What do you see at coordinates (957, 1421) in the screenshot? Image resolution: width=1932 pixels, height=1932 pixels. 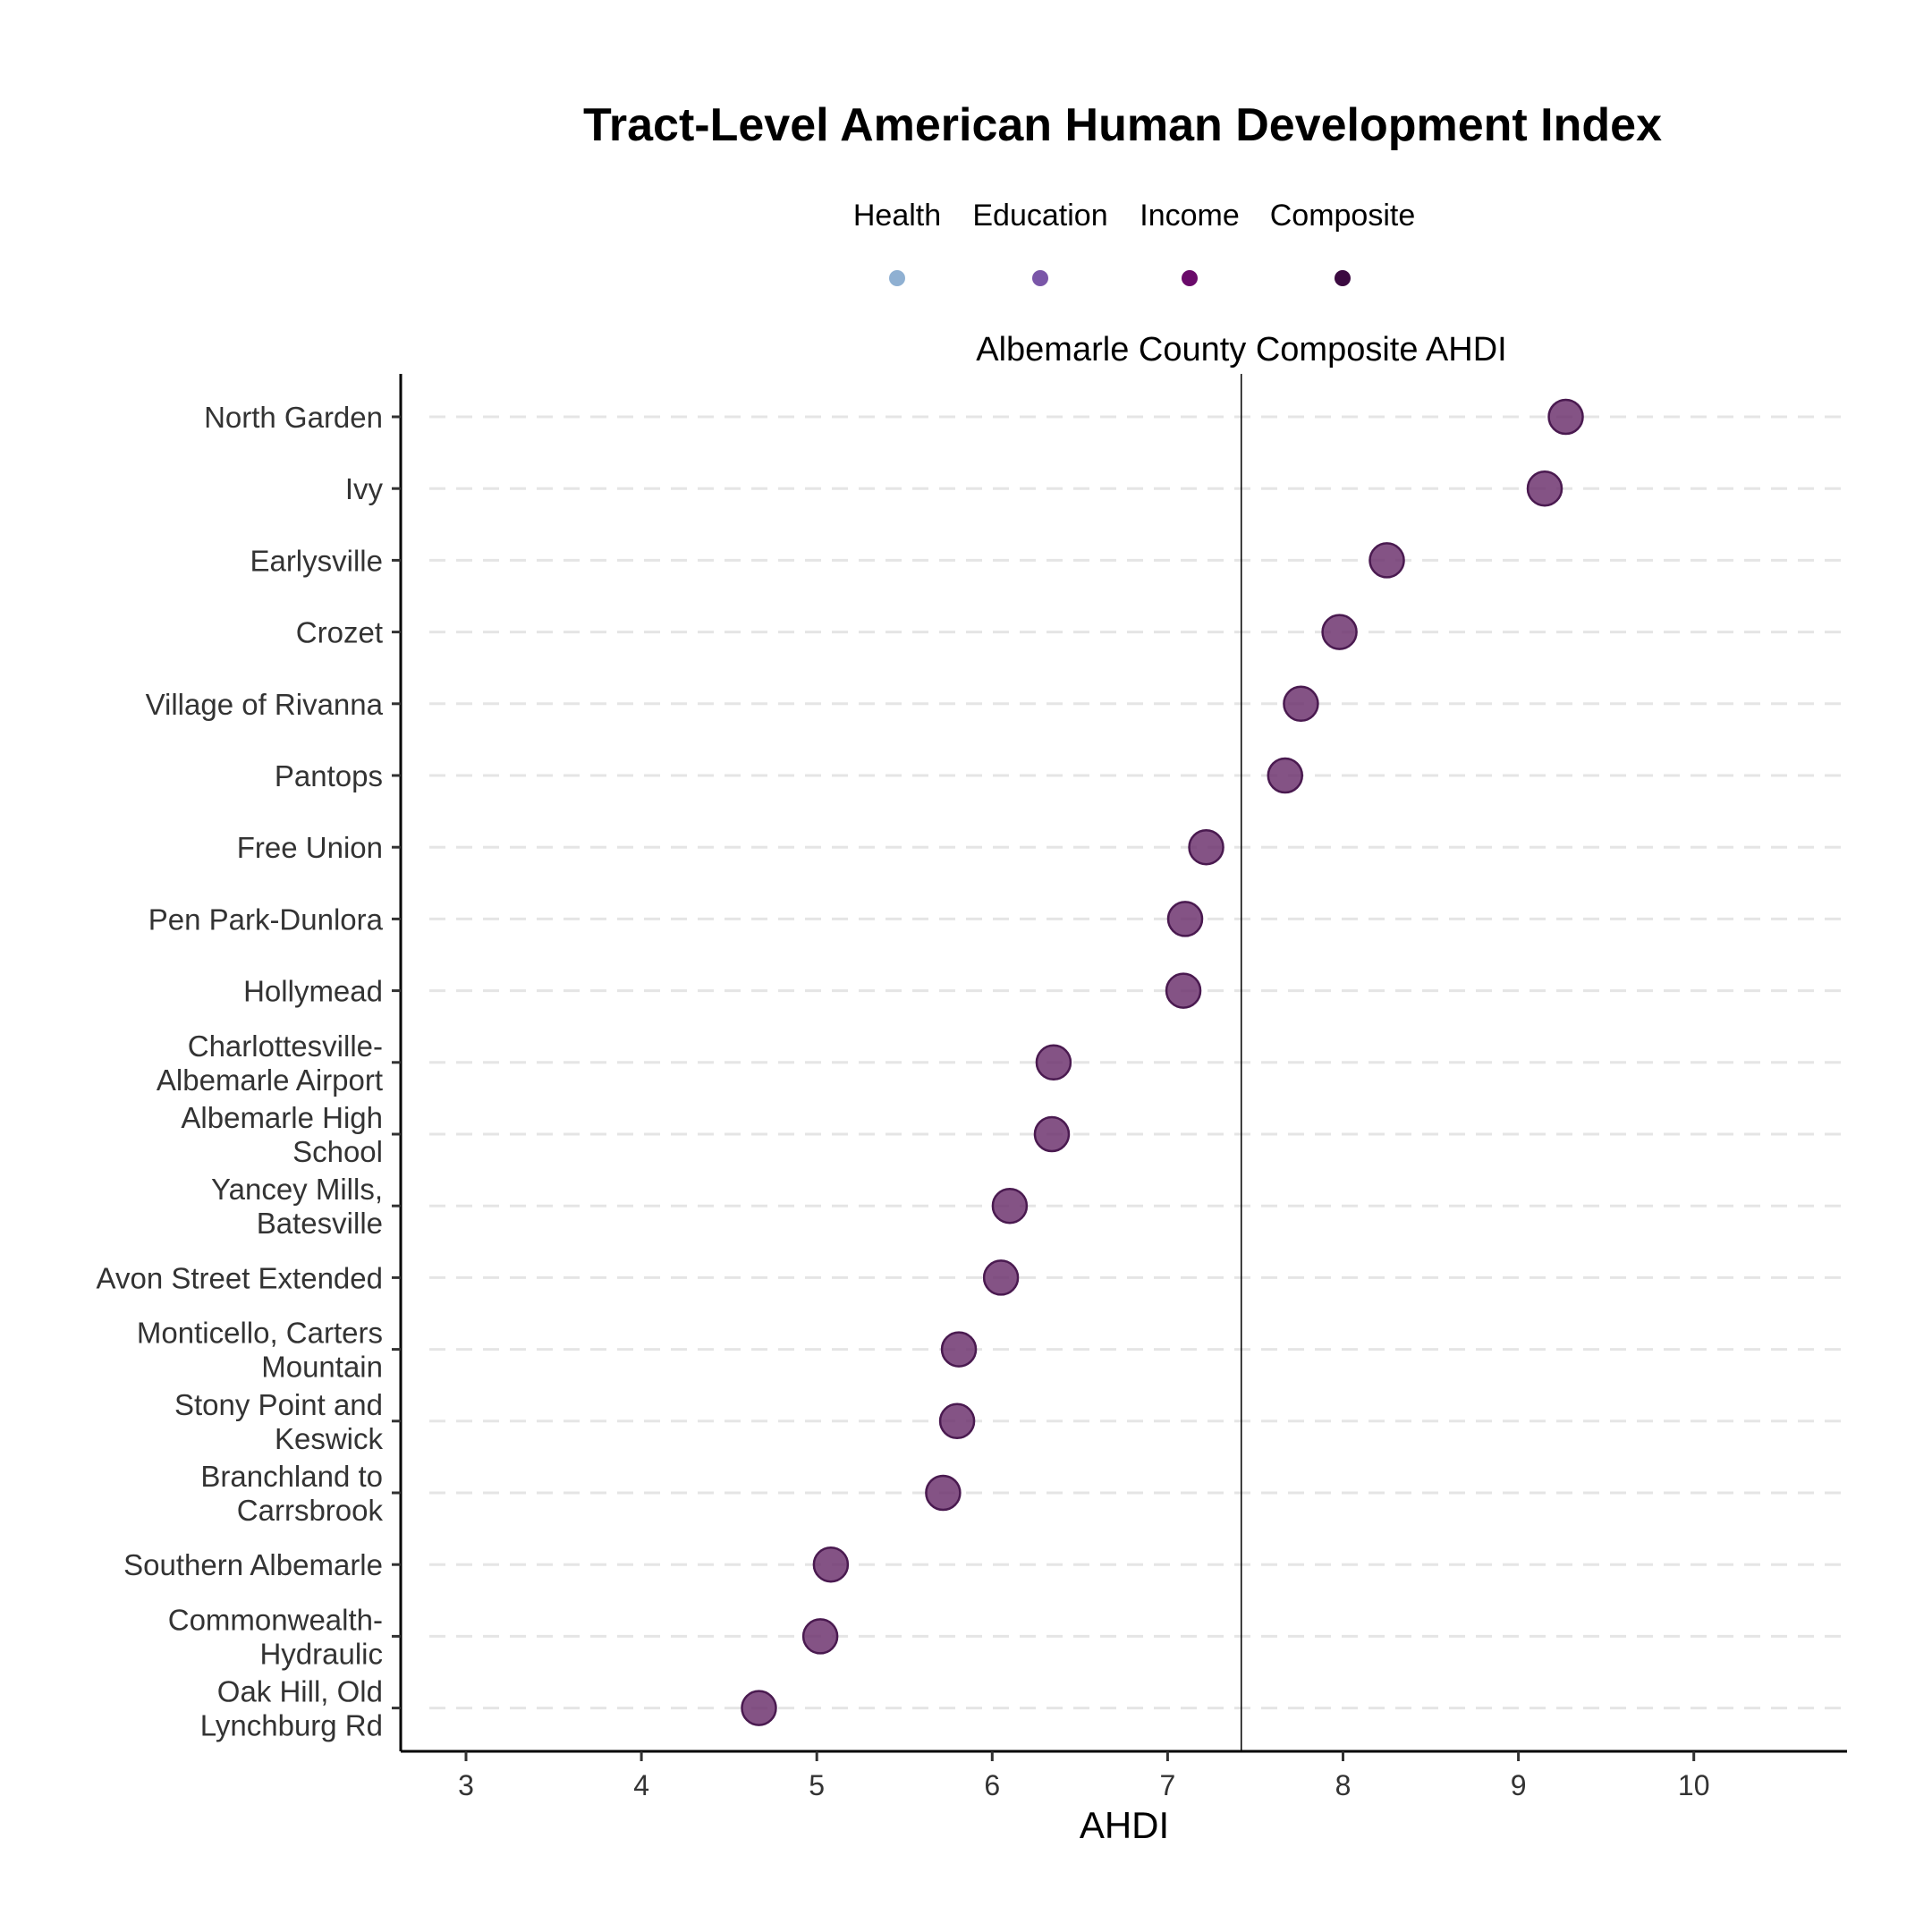 I see `point-stony-point-and-keswick` at bounding box center [957, 1421].